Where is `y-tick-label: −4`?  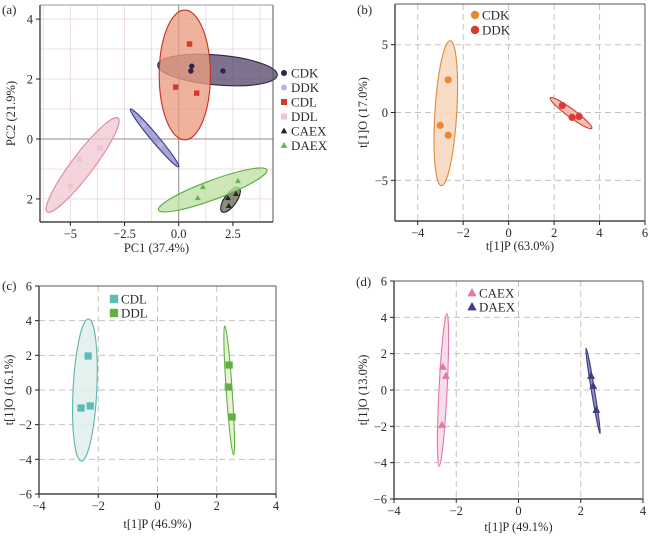 y-tick-label: −4 is located at coordinates (26, 460).